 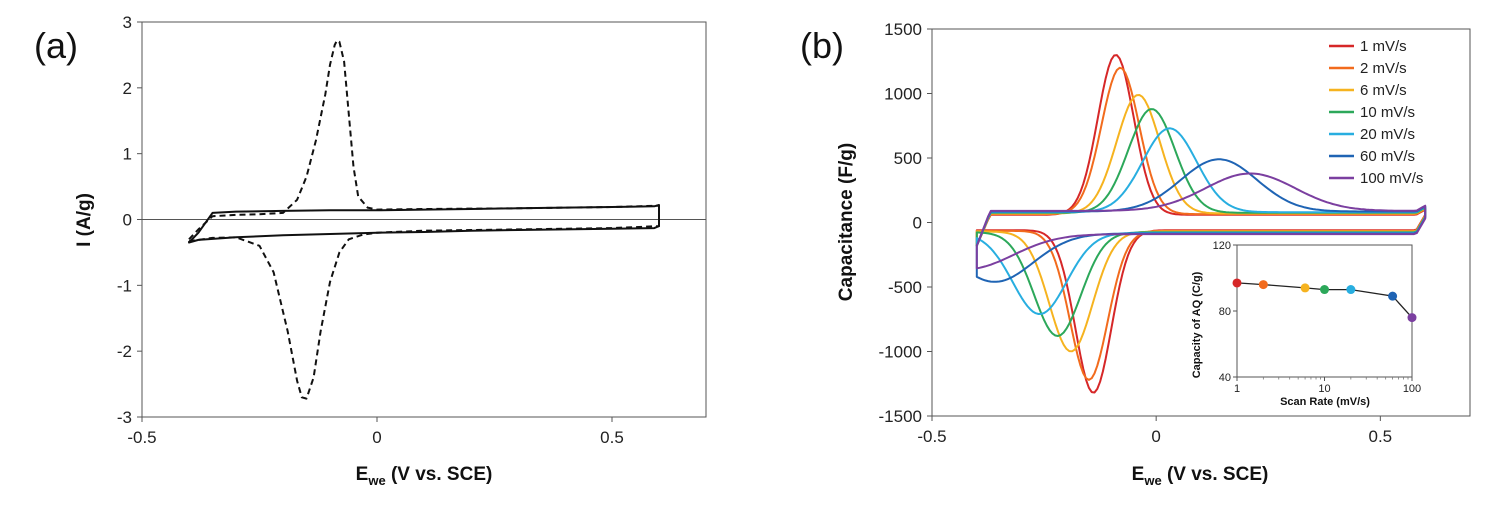 What do you see at coordinates (127, 88) in the screenshot?
I see `chart-a-ytick-label: 2` at bounding box center [127, 88].